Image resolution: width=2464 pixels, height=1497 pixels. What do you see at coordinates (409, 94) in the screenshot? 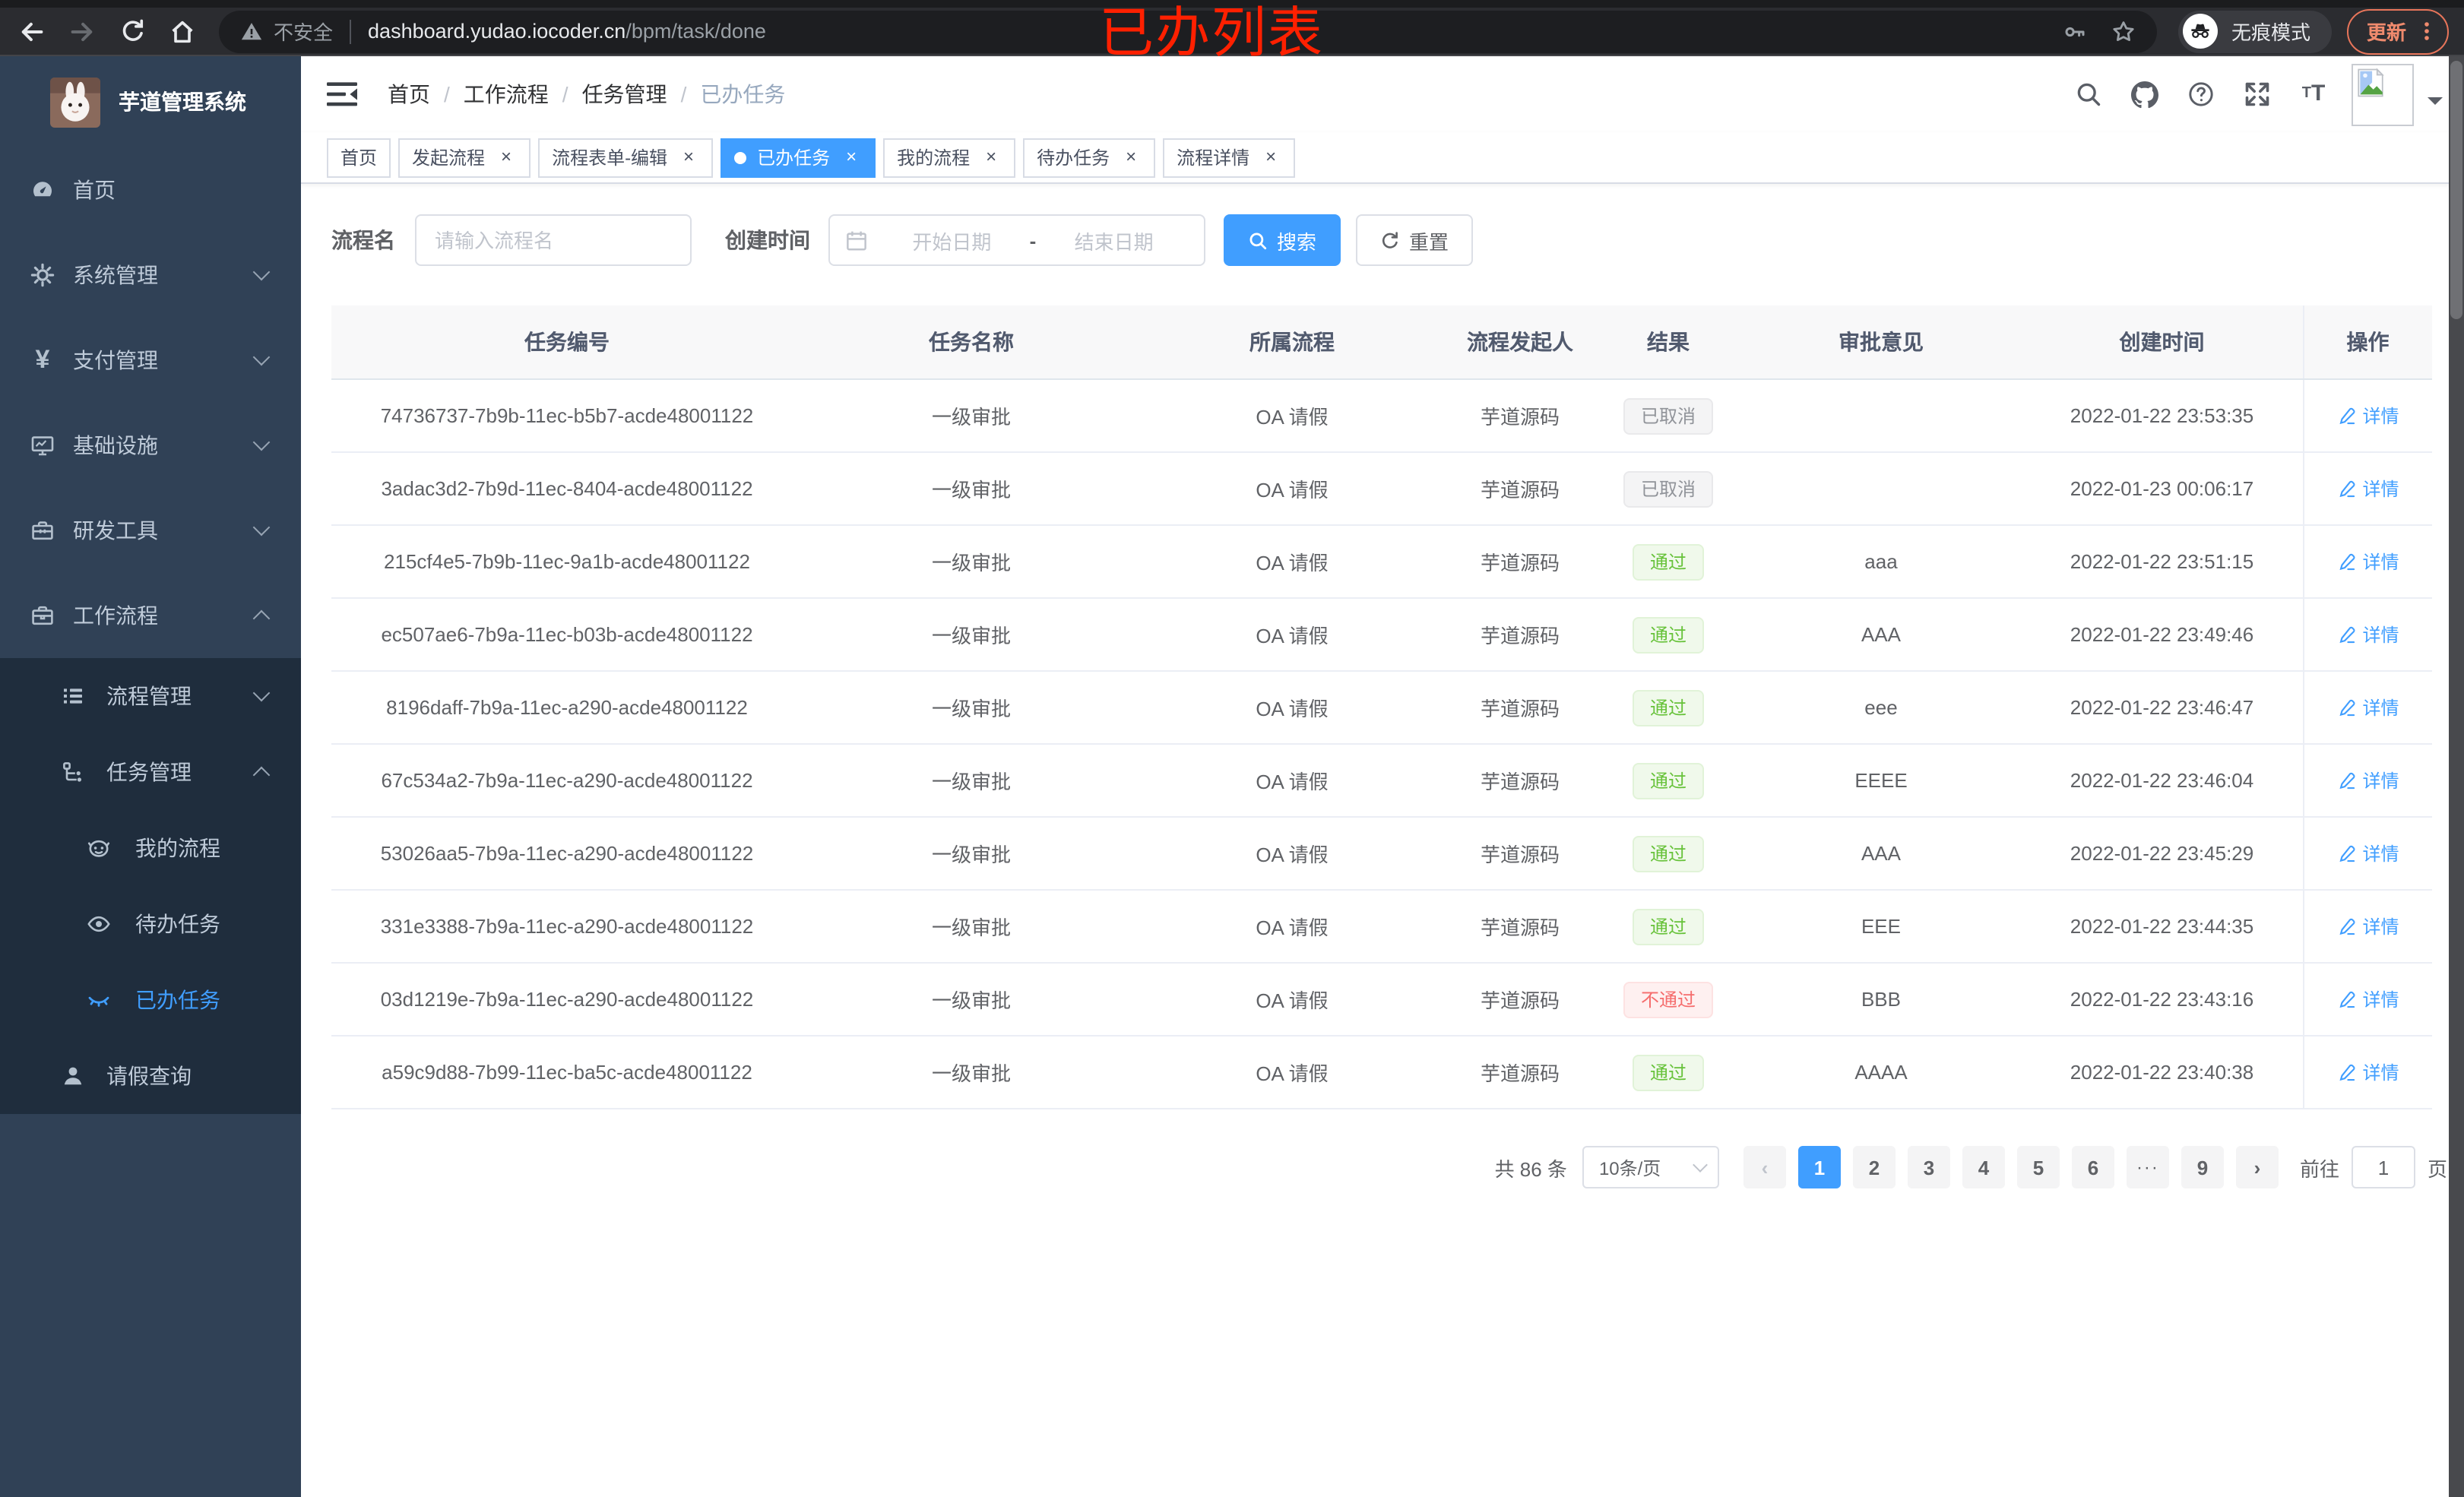
I see `breadcrumb-item: 首页` at bounding box center [409, 94].